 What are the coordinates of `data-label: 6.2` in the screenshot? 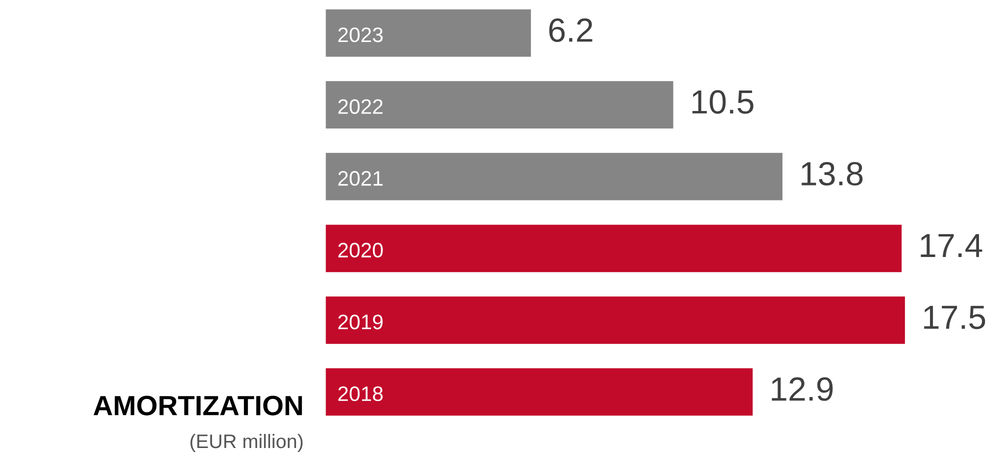 It's located at (570, 30).